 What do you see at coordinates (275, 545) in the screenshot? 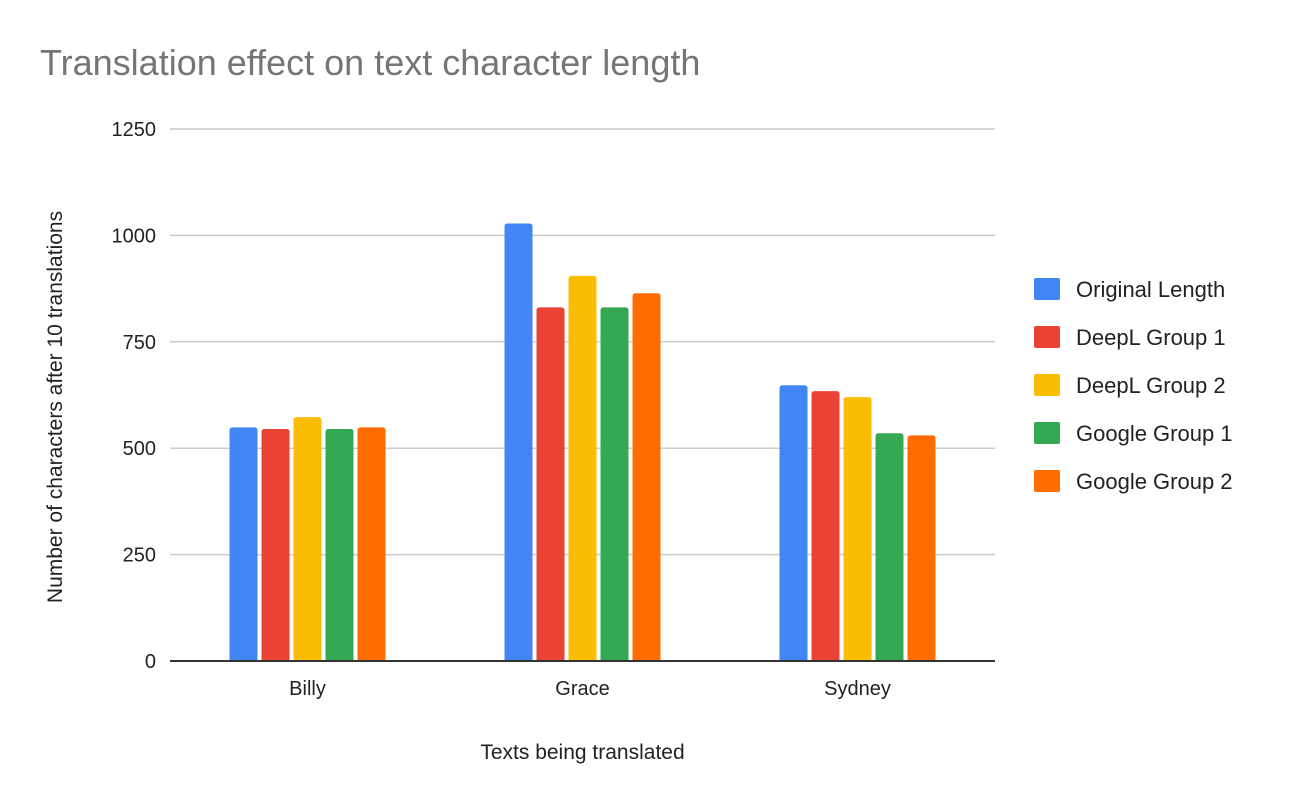
I see `bar-deepl-group-1-billy` at bounding box center [275, 545].